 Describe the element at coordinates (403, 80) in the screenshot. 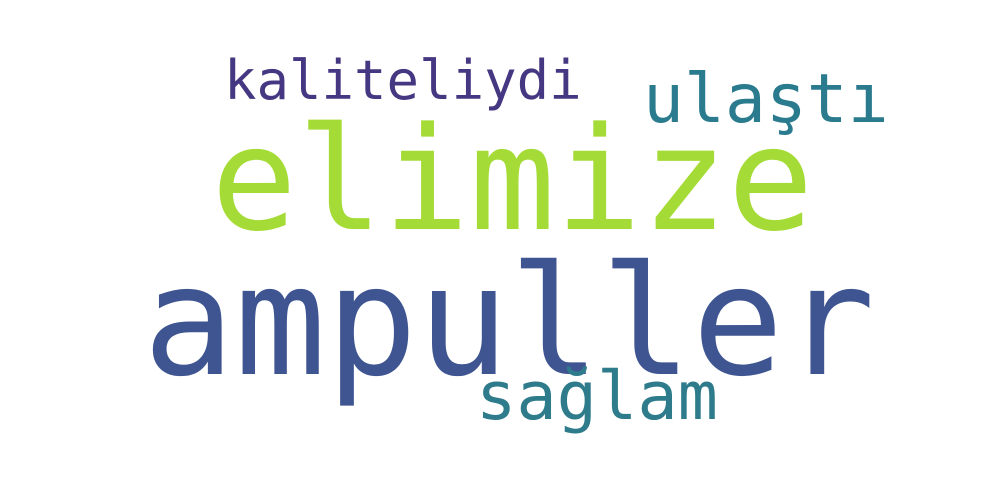

I see `word-kaliteliydi: kaliteliydi` at that location.